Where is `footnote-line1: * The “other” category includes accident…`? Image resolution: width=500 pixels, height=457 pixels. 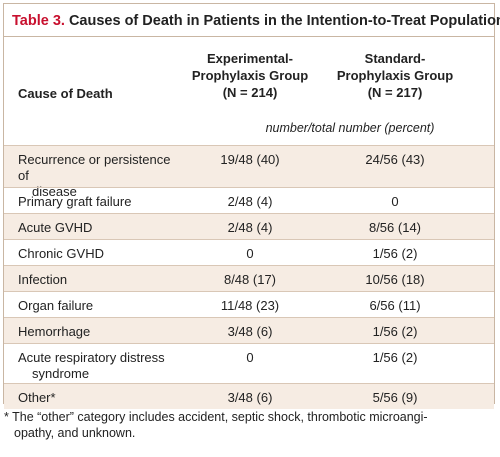
footnote-line1: * The “other” category includes accident… is located at coordinates (216, 417).